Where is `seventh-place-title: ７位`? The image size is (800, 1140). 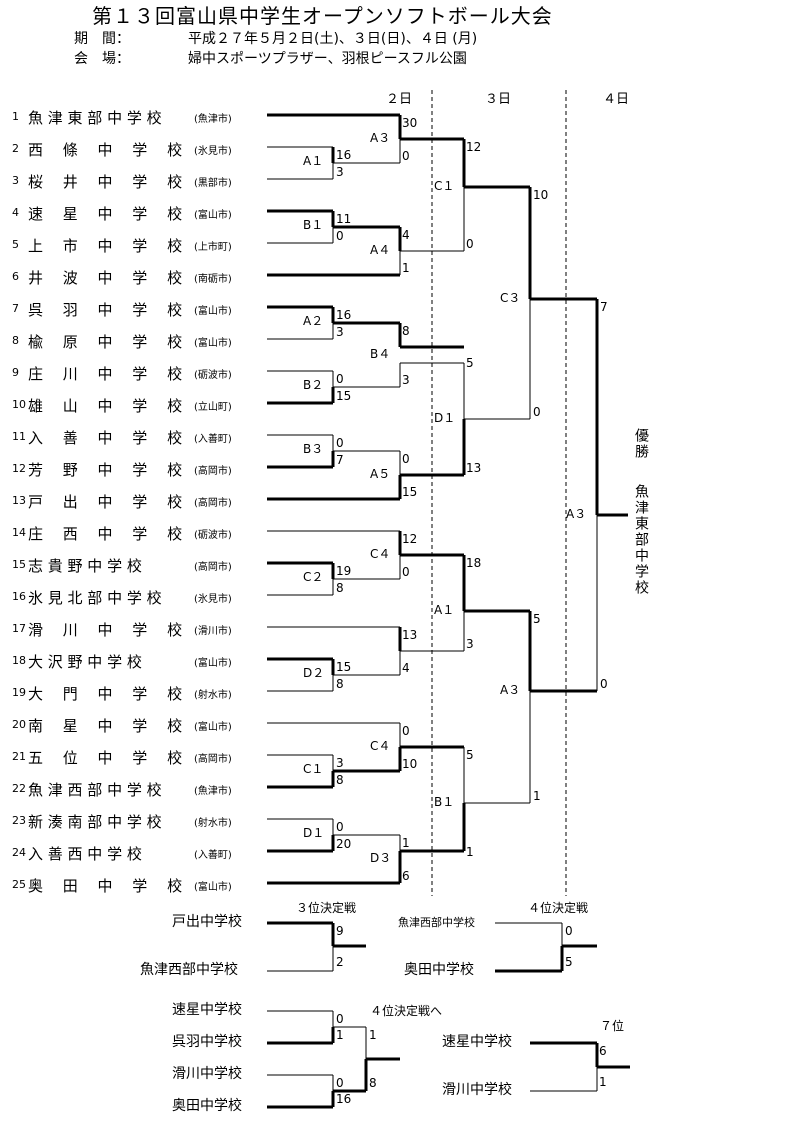 seventh-place-title: ７位 is located at coordinates (612, 1026).